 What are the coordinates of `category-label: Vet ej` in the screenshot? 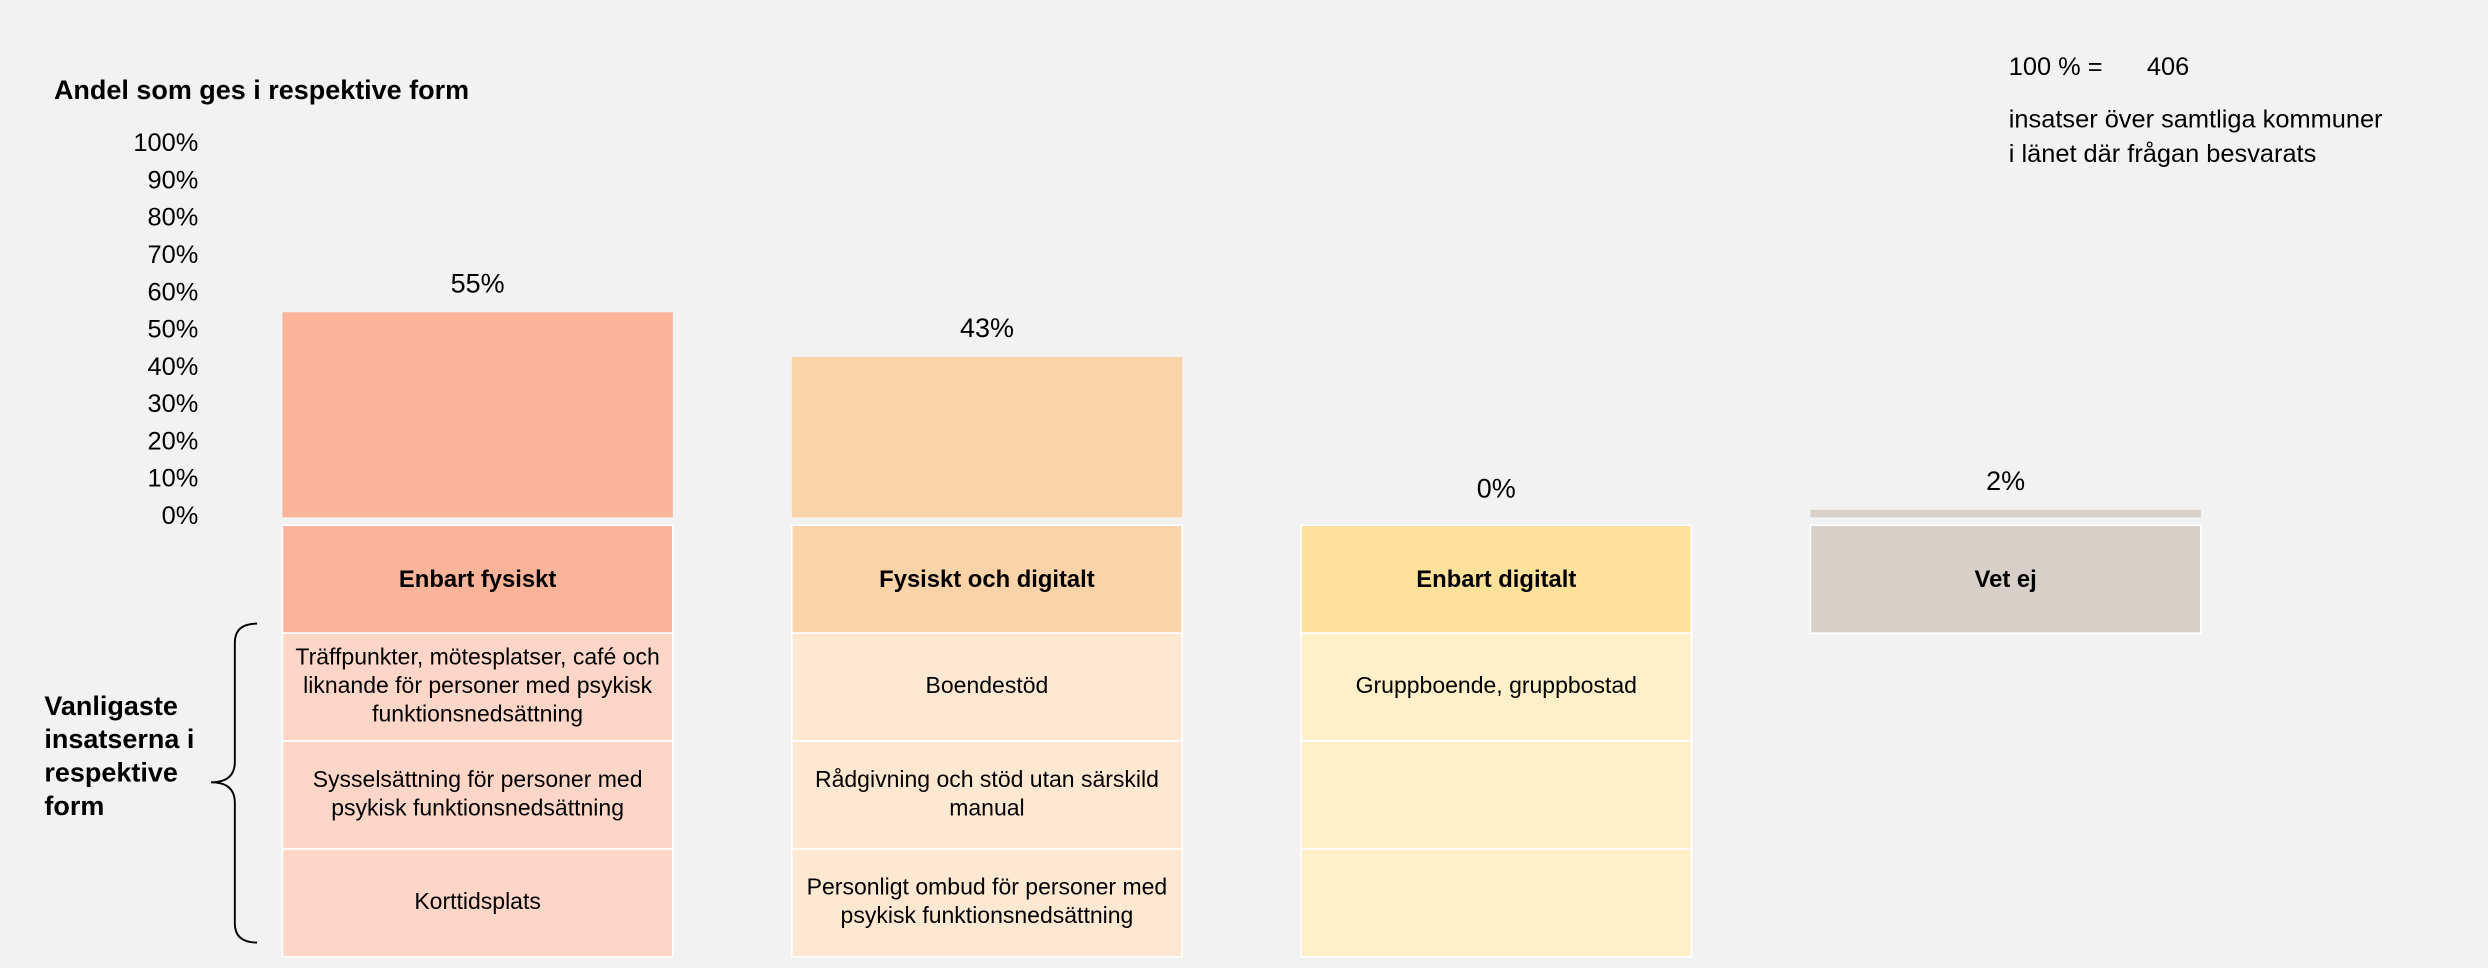 It's located at (2006, 579).